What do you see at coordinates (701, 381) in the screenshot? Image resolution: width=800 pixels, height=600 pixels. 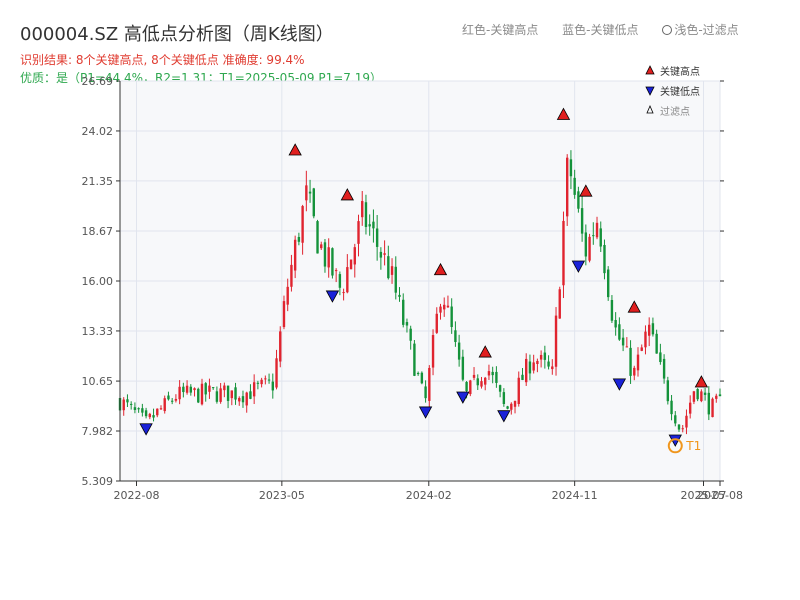 I see `key-high-marker` at bounding box center [701, 381].